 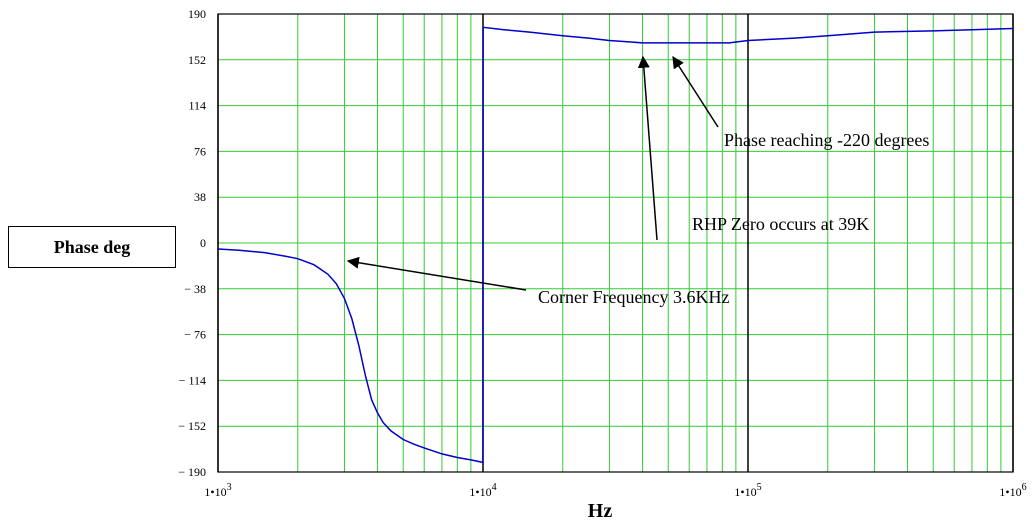 What do you see at coordinates (197, 14) in the screenshot?
I see `y-tick-label: 190` at bounding box center [197, 14].